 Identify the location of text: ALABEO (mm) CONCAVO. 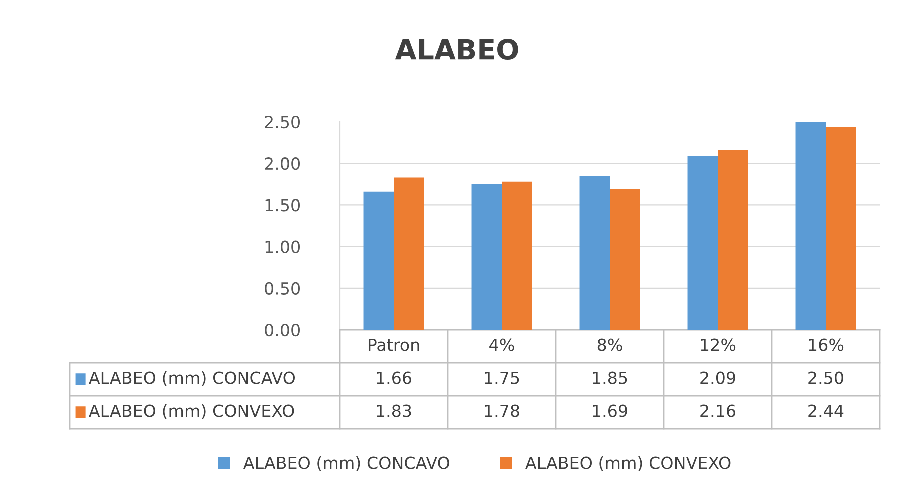
(346, 464).